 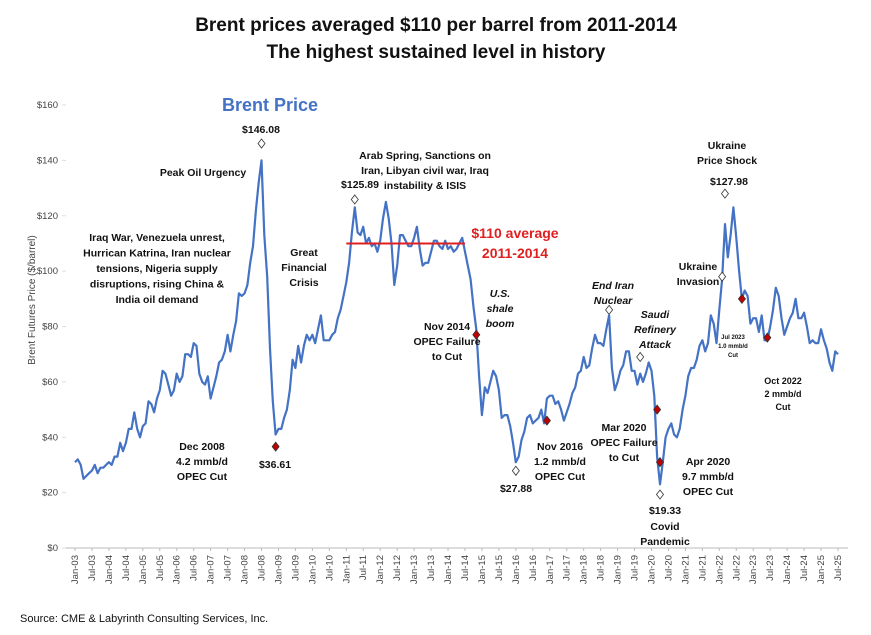 What do you see at coordinates (157, 254) in the screenshot?
I see `annotation: Hurrican Katrina, Iran nuclear` at bounding box center [157, 254].